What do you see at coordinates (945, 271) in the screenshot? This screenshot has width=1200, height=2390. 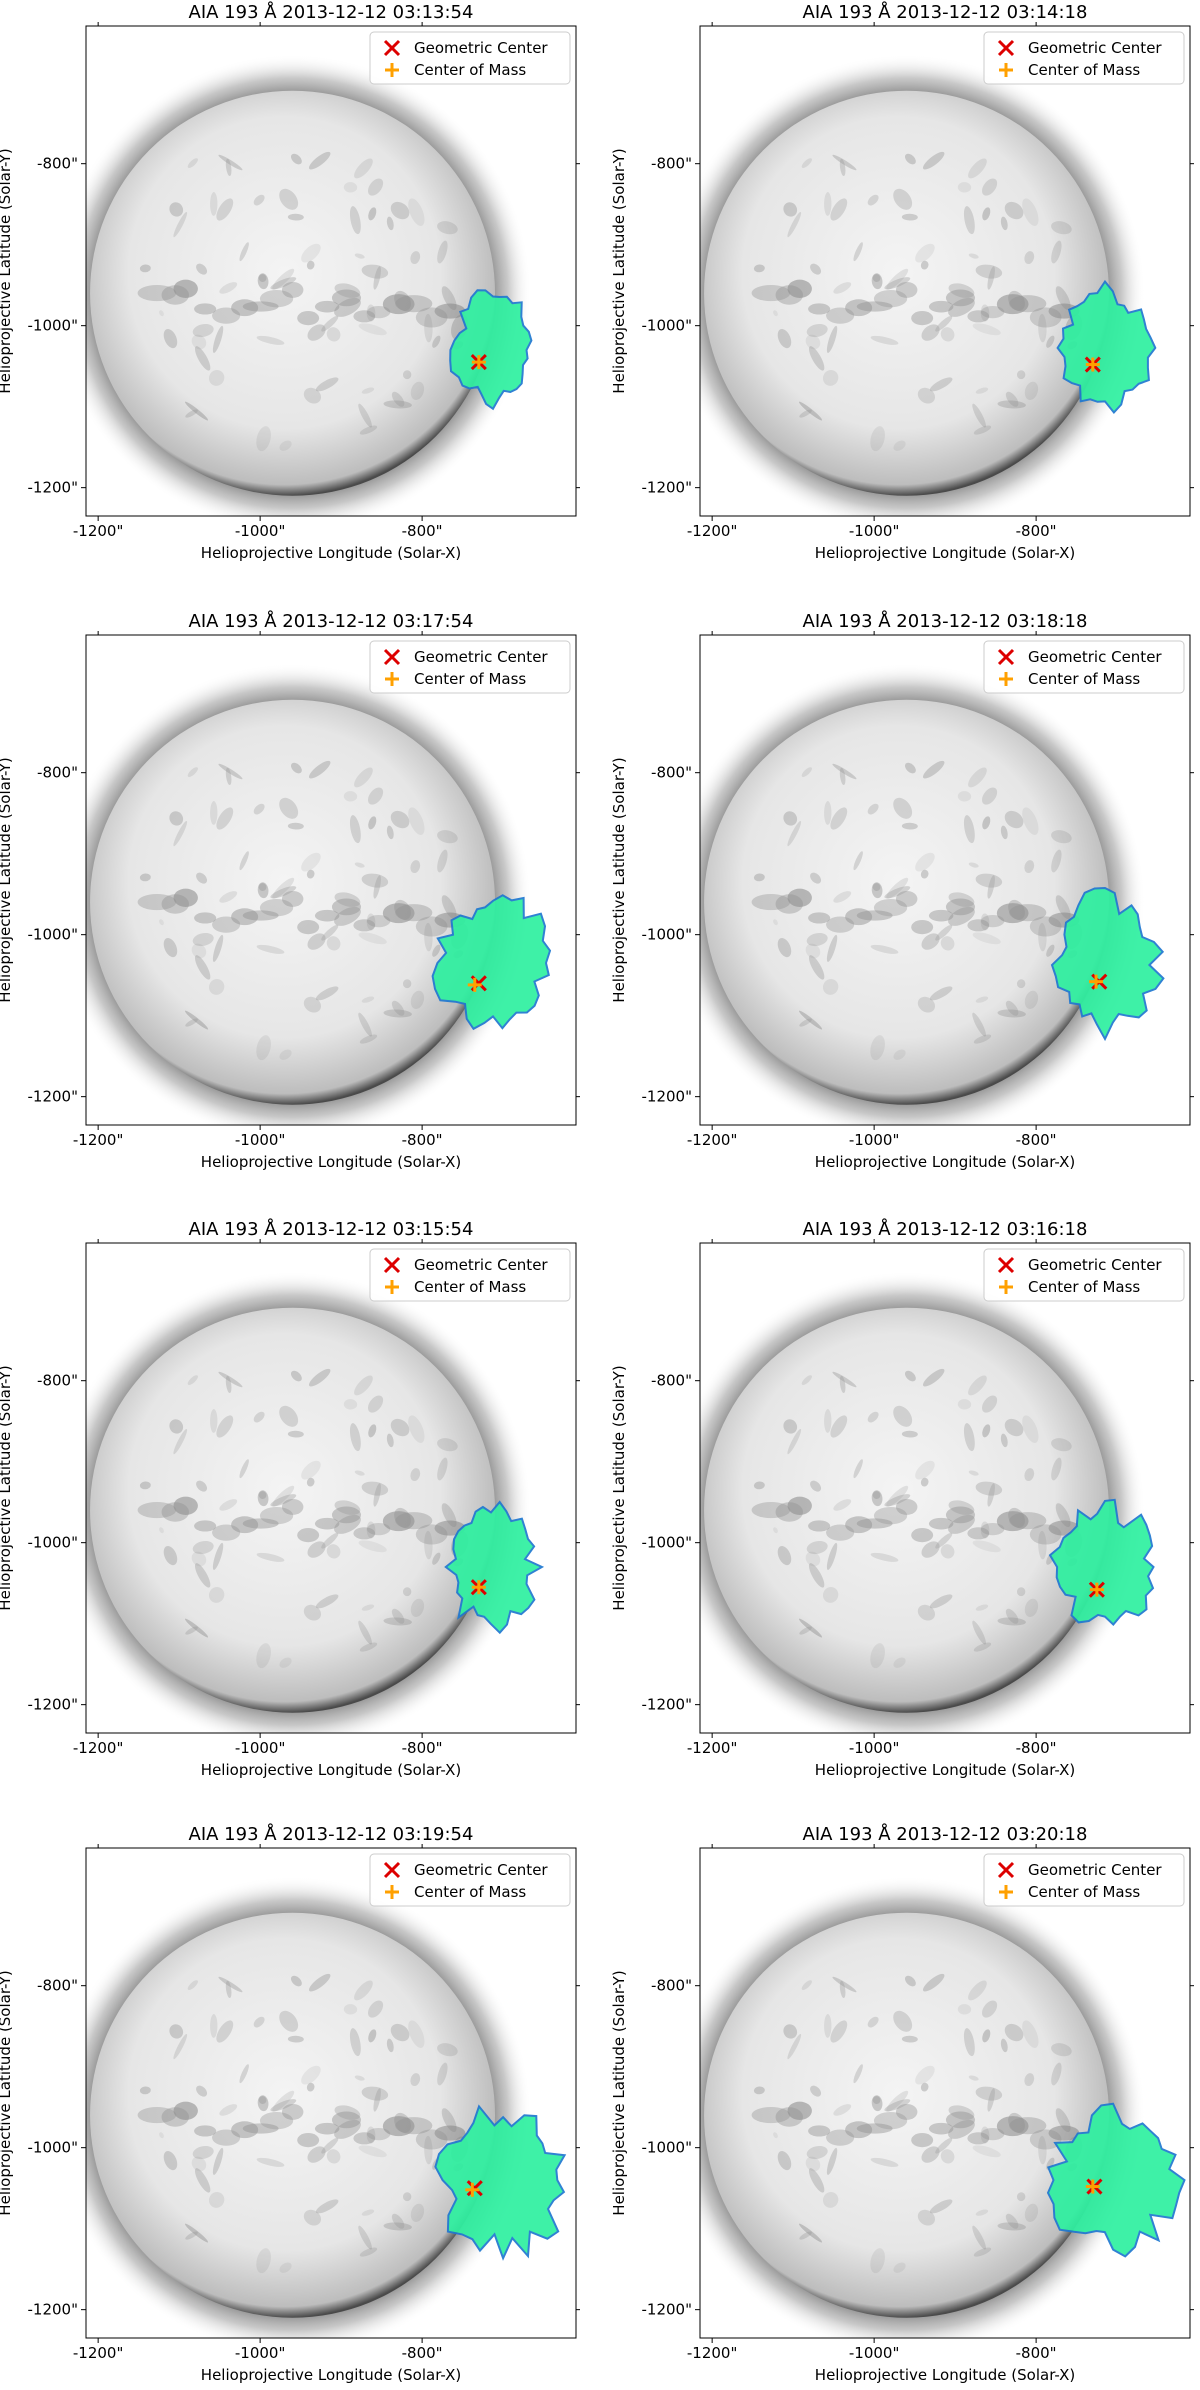 I see `axes-frame` at bounding box center [945, 271].